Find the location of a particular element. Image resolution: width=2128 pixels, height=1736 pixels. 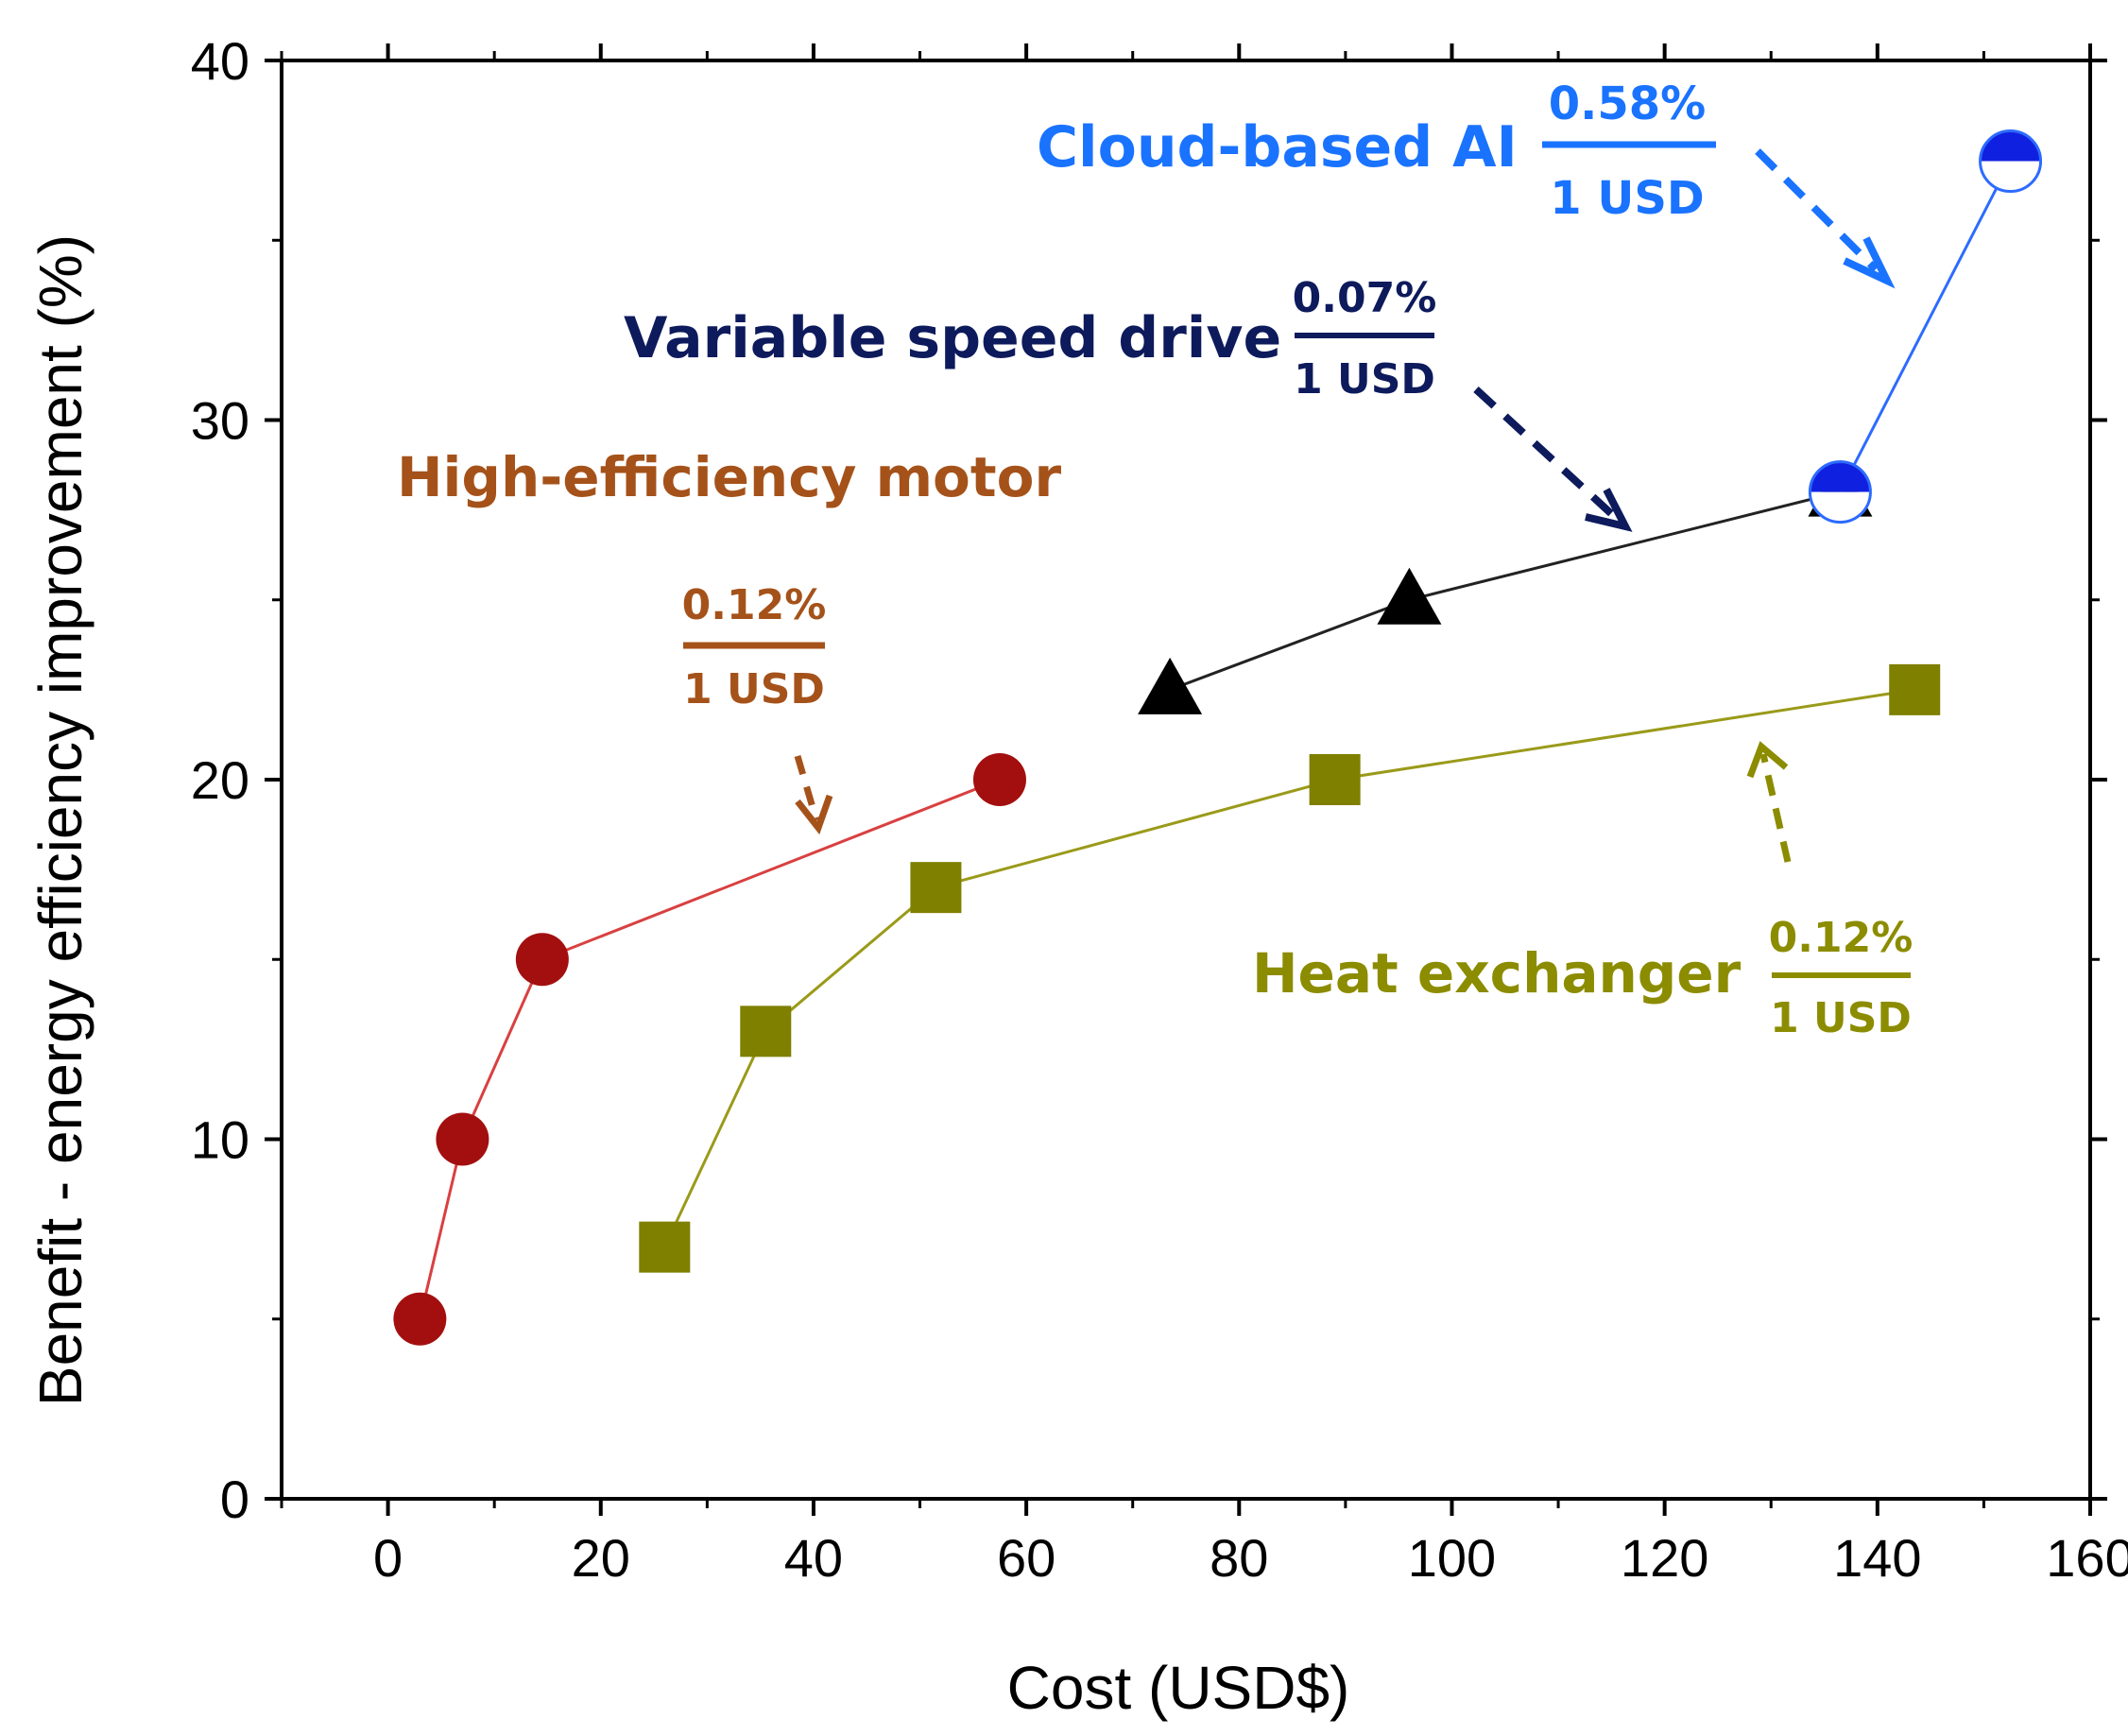

annotation-hem-arrowhead is located at coordinates (814, 814).